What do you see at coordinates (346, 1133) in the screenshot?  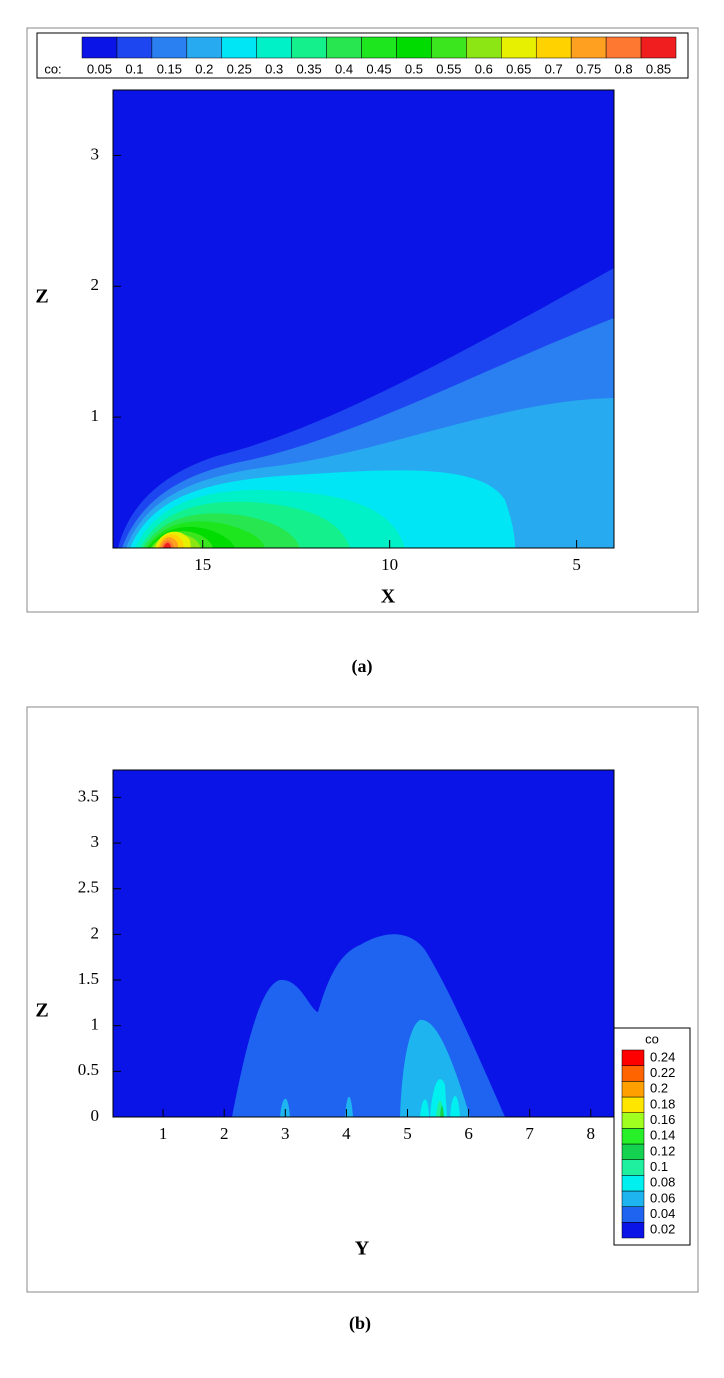 I see `x-tick-label: 4` at bounding box center [346, 1133].